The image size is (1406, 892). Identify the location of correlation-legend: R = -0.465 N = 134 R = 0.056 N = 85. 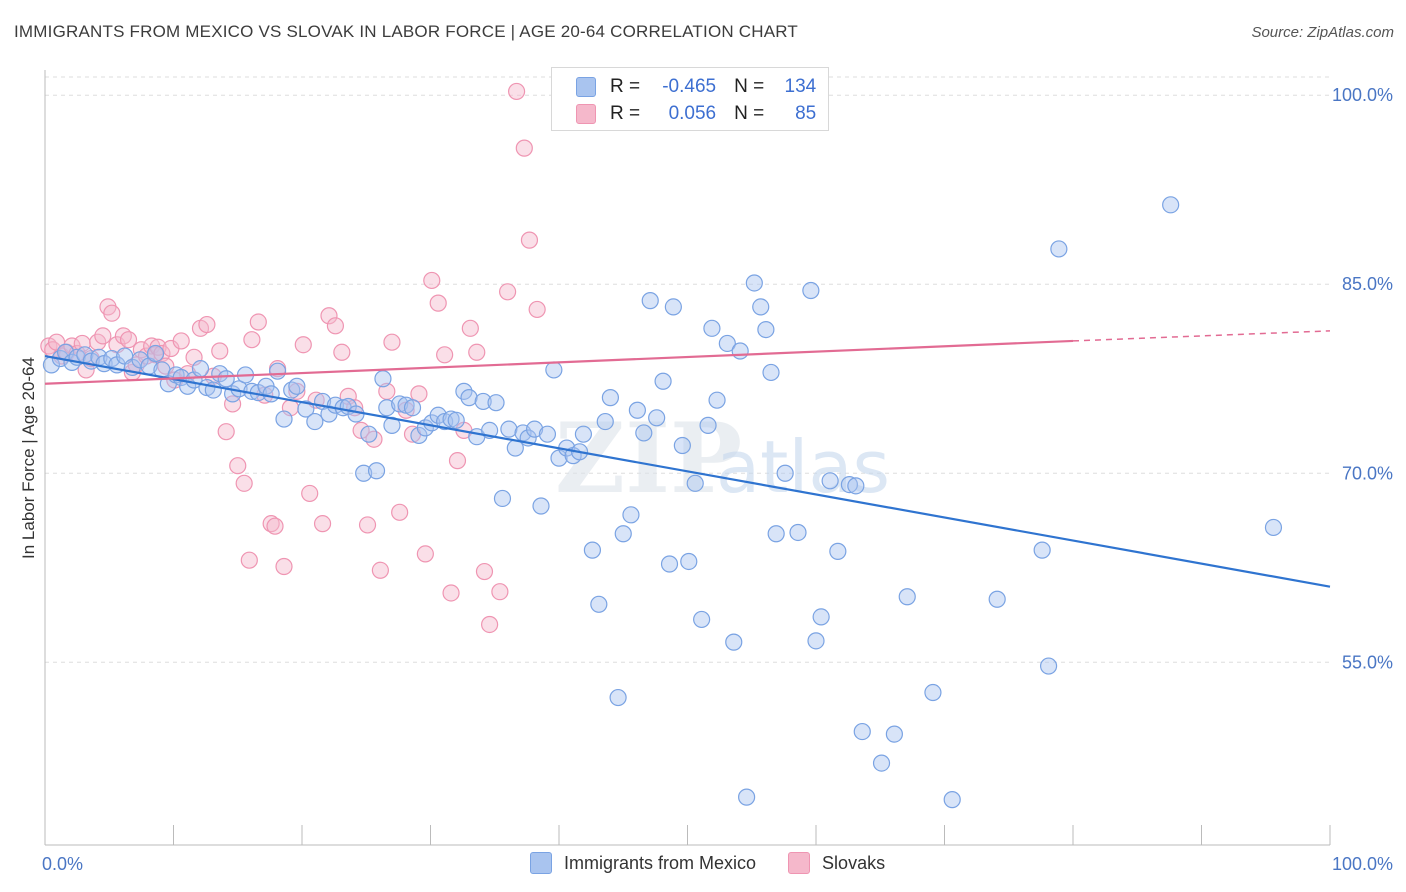
(690, 99).